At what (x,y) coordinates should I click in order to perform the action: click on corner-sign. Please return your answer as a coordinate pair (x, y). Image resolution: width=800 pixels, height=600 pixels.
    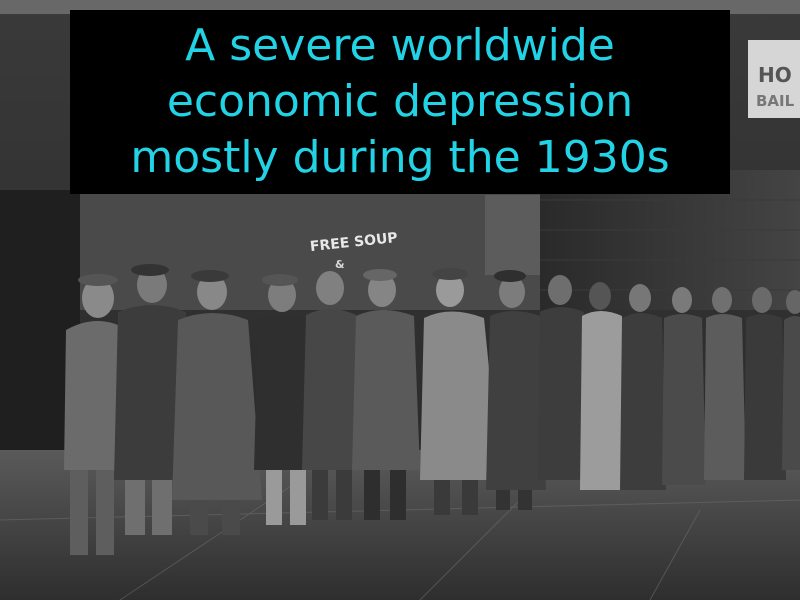
    Looking at the image, I should click on (774, 79).